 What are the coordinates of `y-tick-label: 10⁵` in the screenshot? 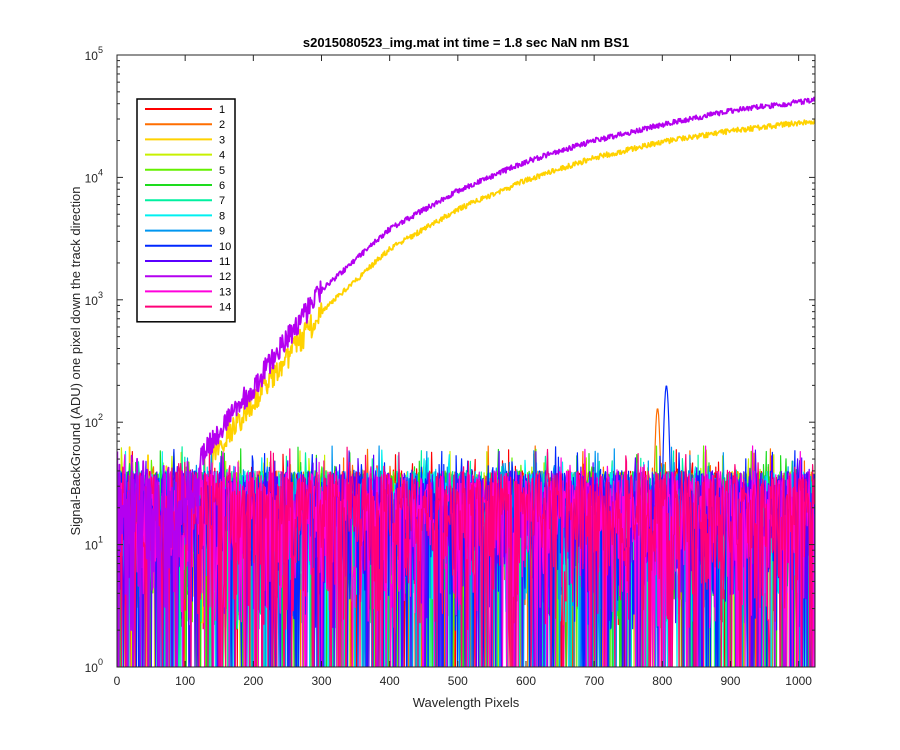 It's located at (94, 54).